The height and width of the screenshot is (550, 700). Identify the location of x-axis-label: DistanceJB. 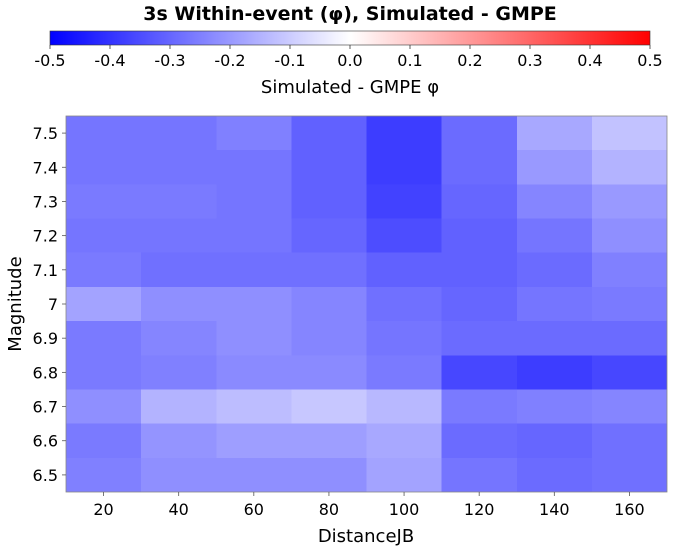
(366, 536).